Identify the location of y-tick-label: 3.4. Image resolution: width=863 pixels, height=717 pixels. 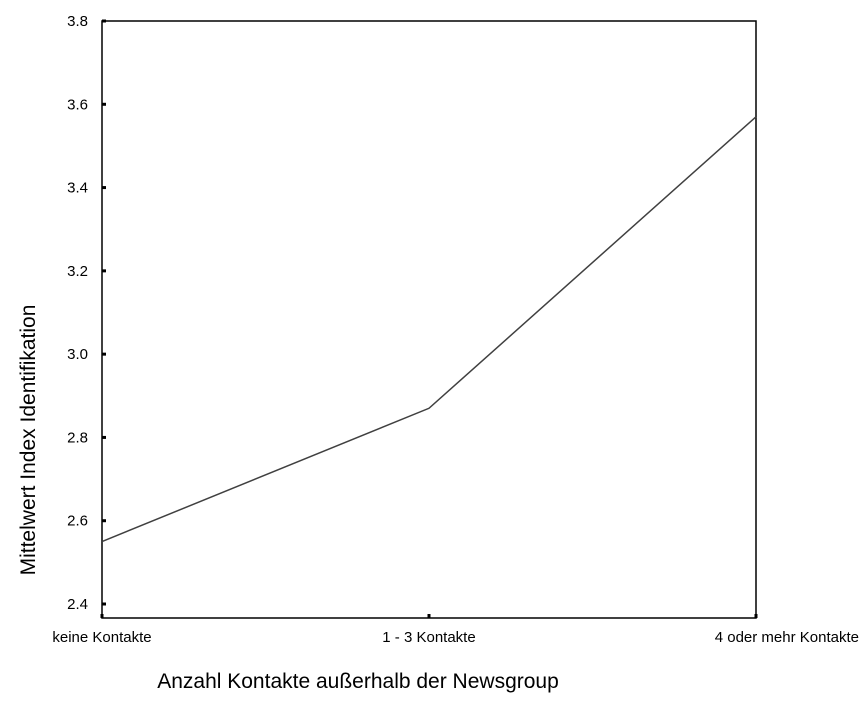
(77, 188).